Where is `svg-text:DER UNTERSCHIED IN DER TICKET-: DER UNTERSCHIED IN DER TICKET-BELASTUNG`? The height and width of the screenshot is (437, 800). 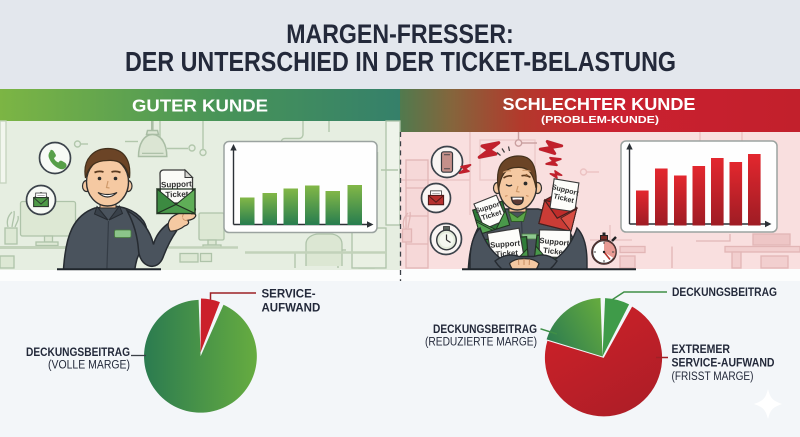
svg-text:DER UNTERSCHIED IN DER TICKET-: DER UNTERSCHIED IN DER TICKET-BELASTUNG is located at coordinates (400, 61).